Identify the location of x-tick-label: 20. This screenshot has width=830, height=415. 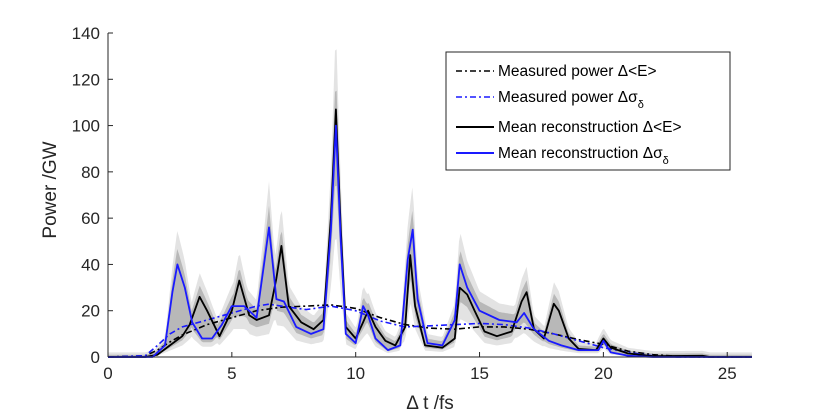
(603, 373).